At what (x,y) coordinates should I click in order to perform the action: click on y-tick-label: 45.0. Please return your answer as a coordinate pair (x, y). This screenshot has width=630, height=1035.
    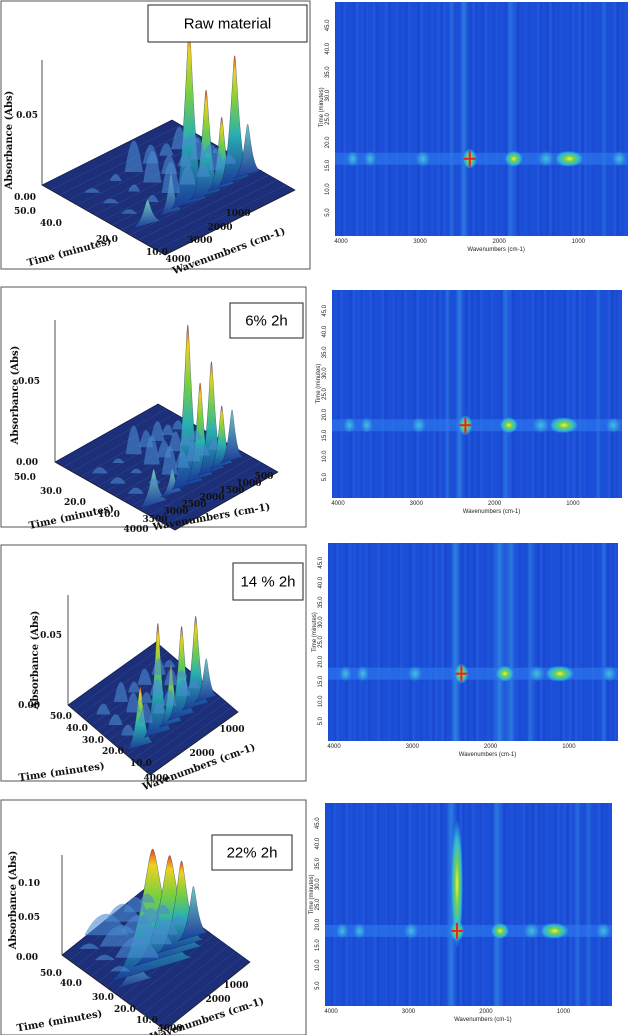
    Looking at the image, I should click on (318, 823).